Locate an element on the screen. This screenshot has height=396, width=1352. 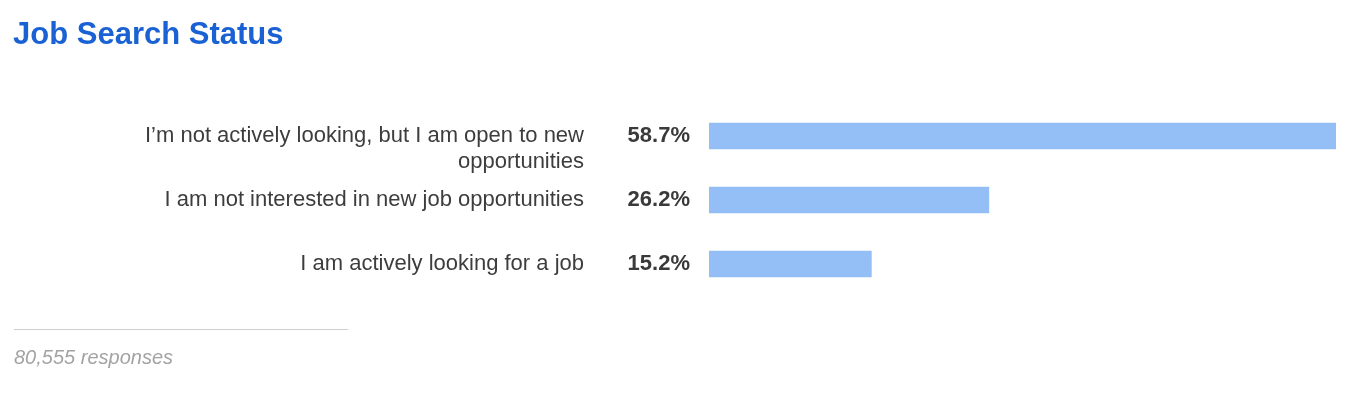
data-label: 15.2% is located at coordinates (658, 263).